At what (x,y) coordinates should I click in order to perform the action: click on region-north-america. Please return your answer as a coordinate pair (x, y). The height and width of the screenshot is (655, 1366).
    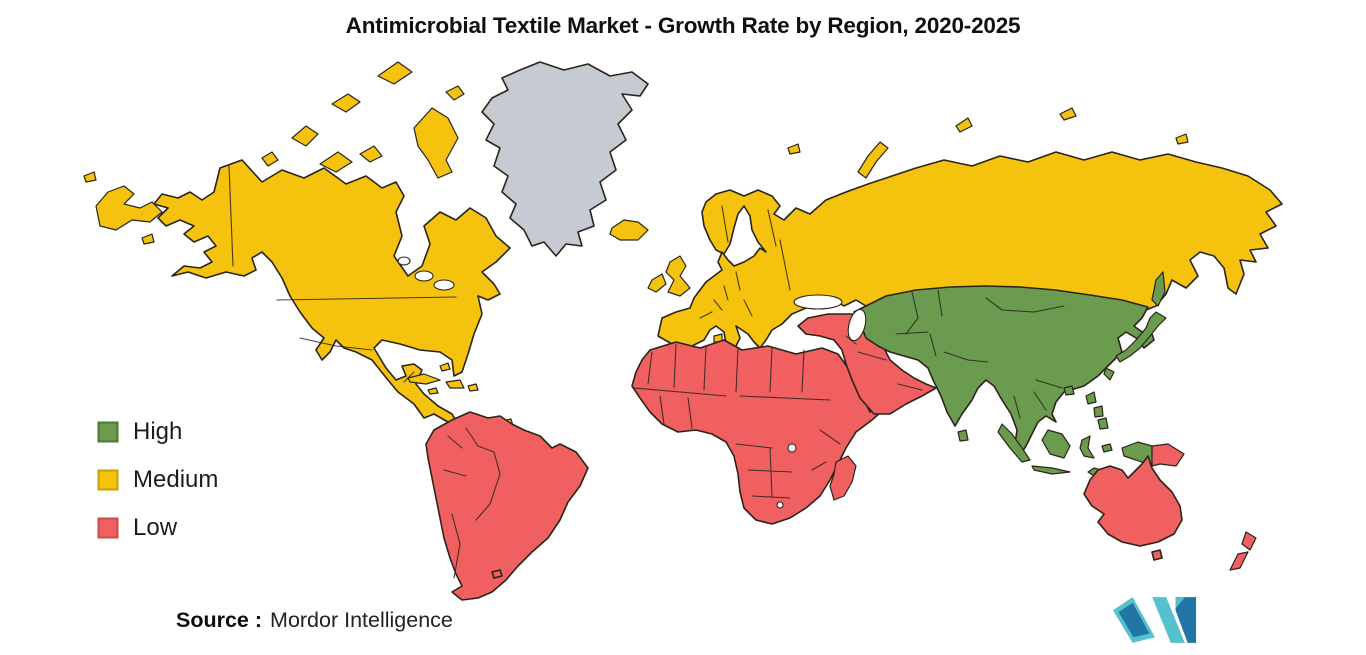
    Looking at the image, I should click on (332, 292).